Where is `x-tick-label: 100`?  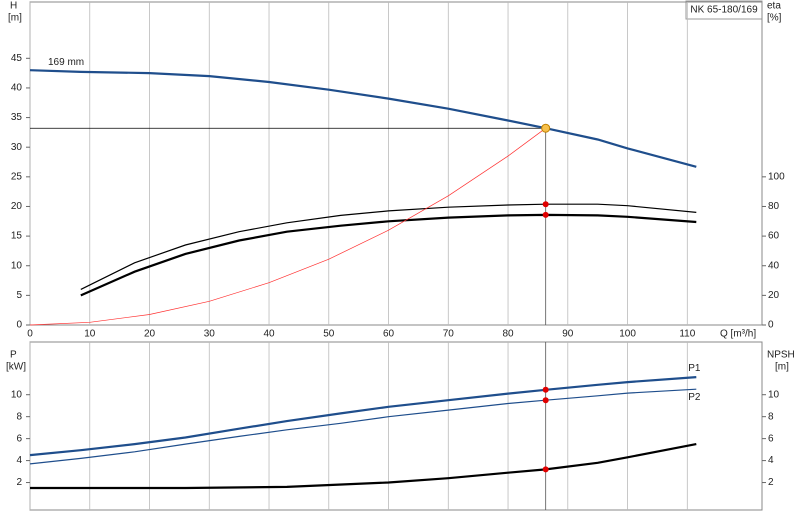 x-tick-label: 100 is located at coordinates (627, 334).